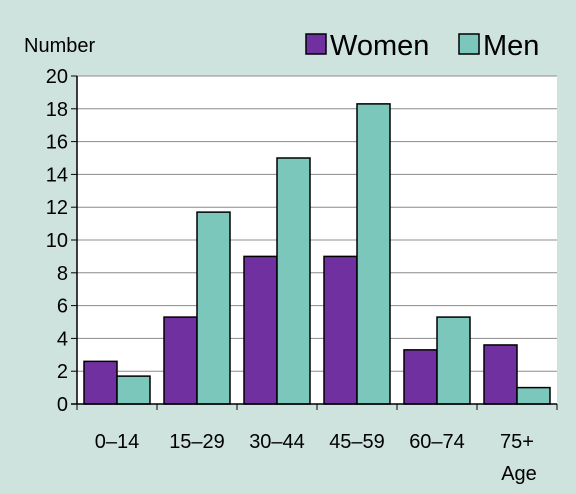 The width and height of the screenshot is (576, 494). Describe the element at coordinates (357, 442) in the screenshot. I see `x-tick-label: 45–59` at that location.